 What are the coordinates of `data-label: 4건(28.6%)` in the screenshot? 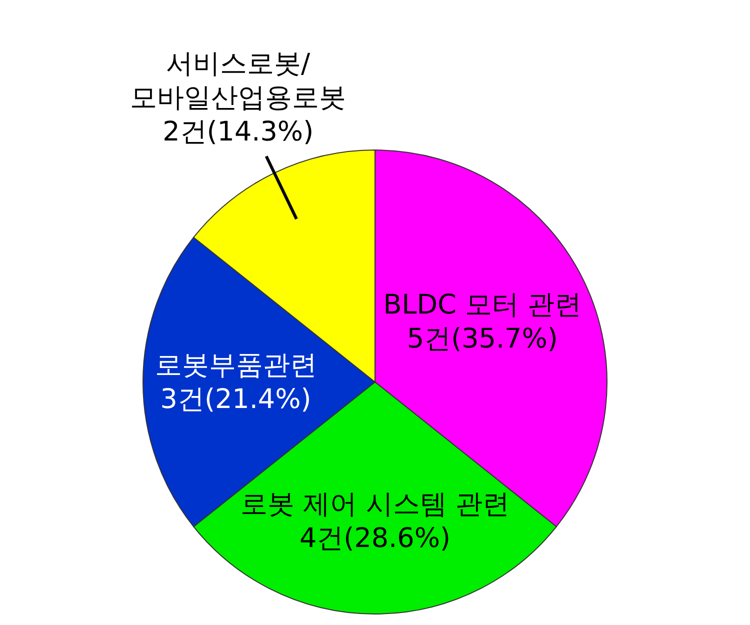 It's located at (375, 538).